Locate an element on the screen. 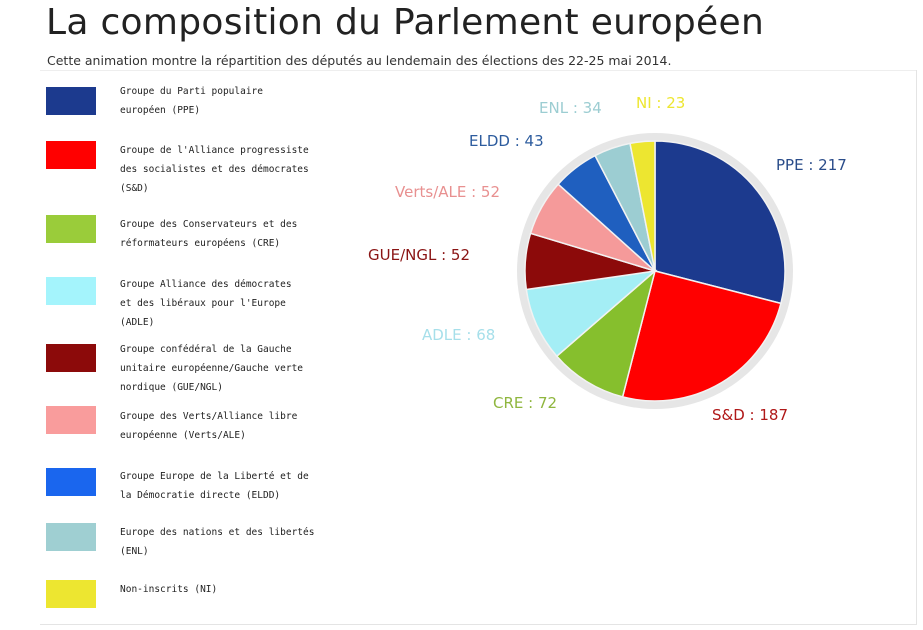 Image resolution: width=923 pixels, height=630 pixels. slice-label-gue-ngl: GUE/NGL : 52 is located at coordinates (419, 255).